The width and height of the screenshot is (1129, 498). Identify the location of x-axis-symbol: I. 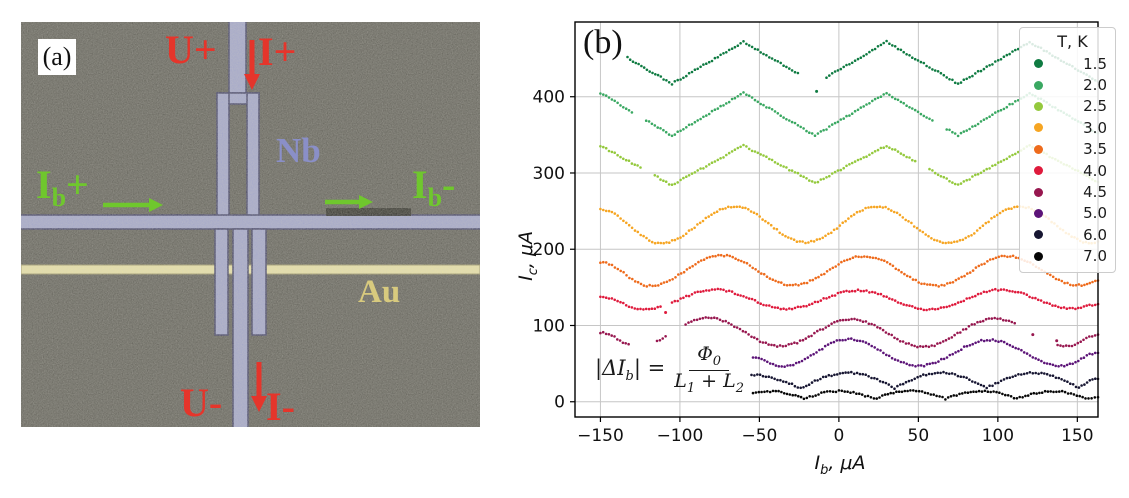
(817, 463).